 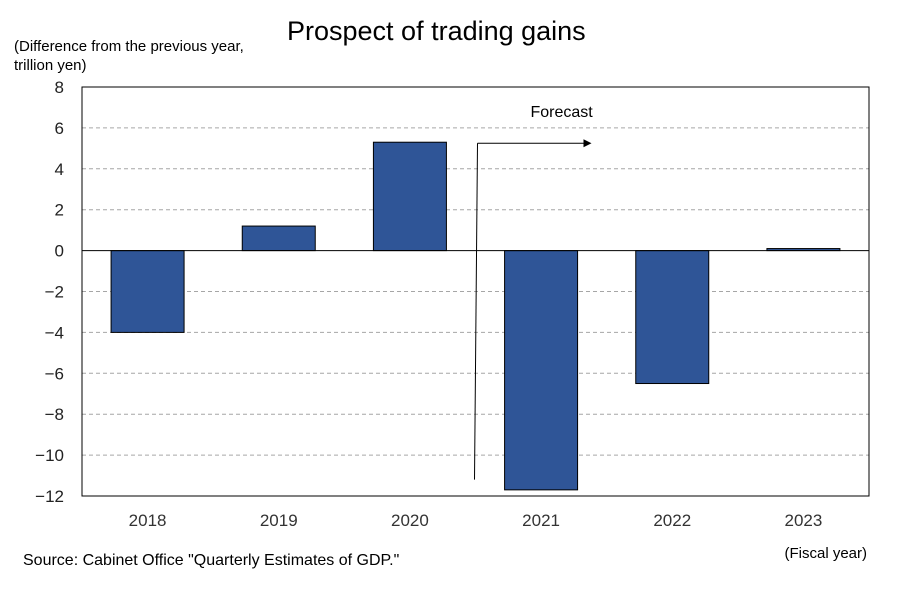 What do you see at coordinates (587, 143) in the screenshot?
I see `forecast-arrowhead` at bounding box center [587, 143].